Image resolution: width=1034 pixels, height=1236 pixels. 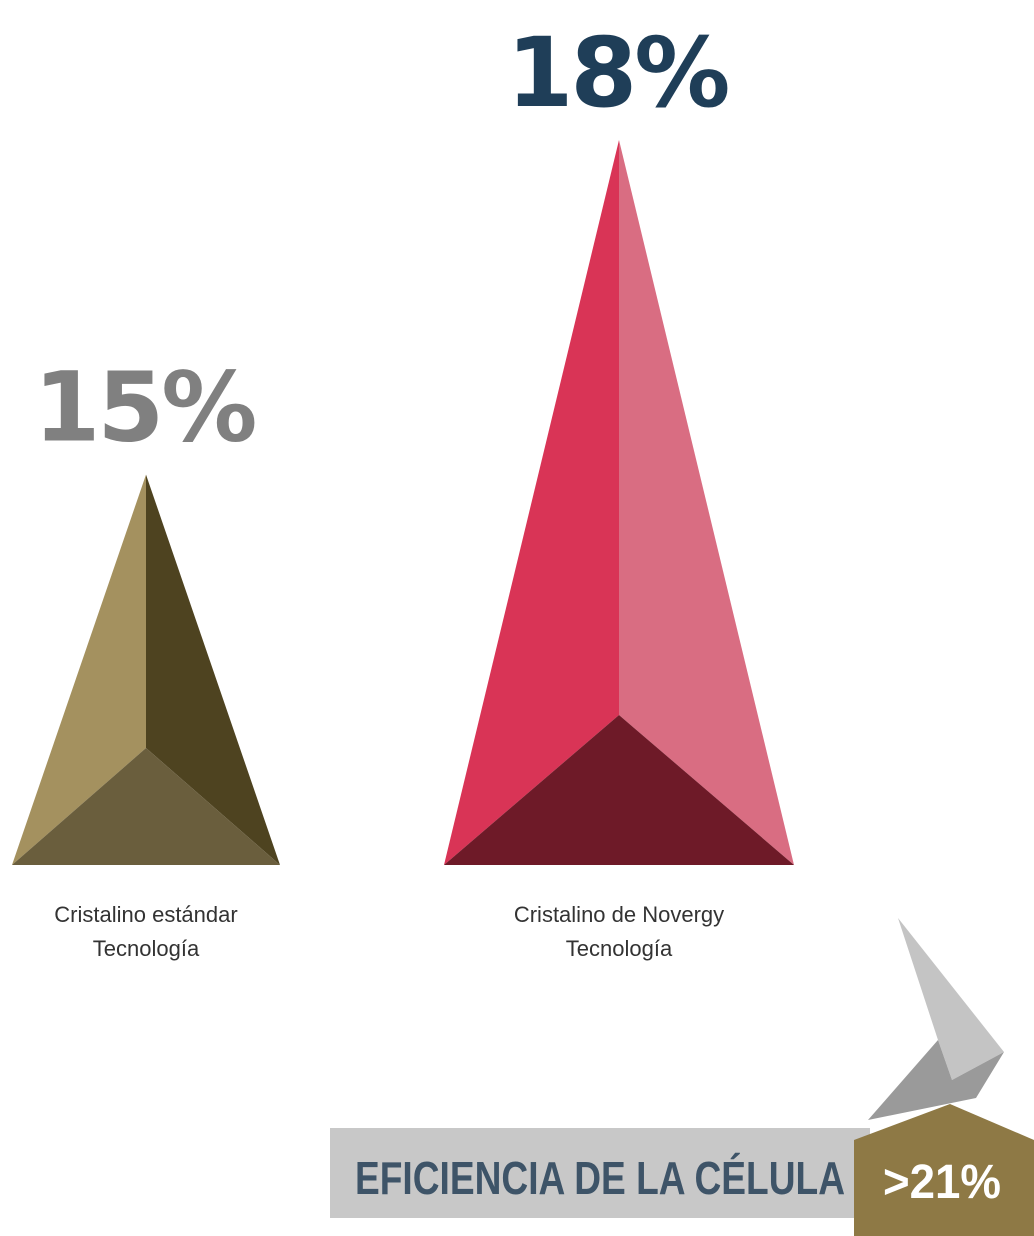 I want to click on category-label-line: Cristalino de Novergy, so click(x=619, y=914).